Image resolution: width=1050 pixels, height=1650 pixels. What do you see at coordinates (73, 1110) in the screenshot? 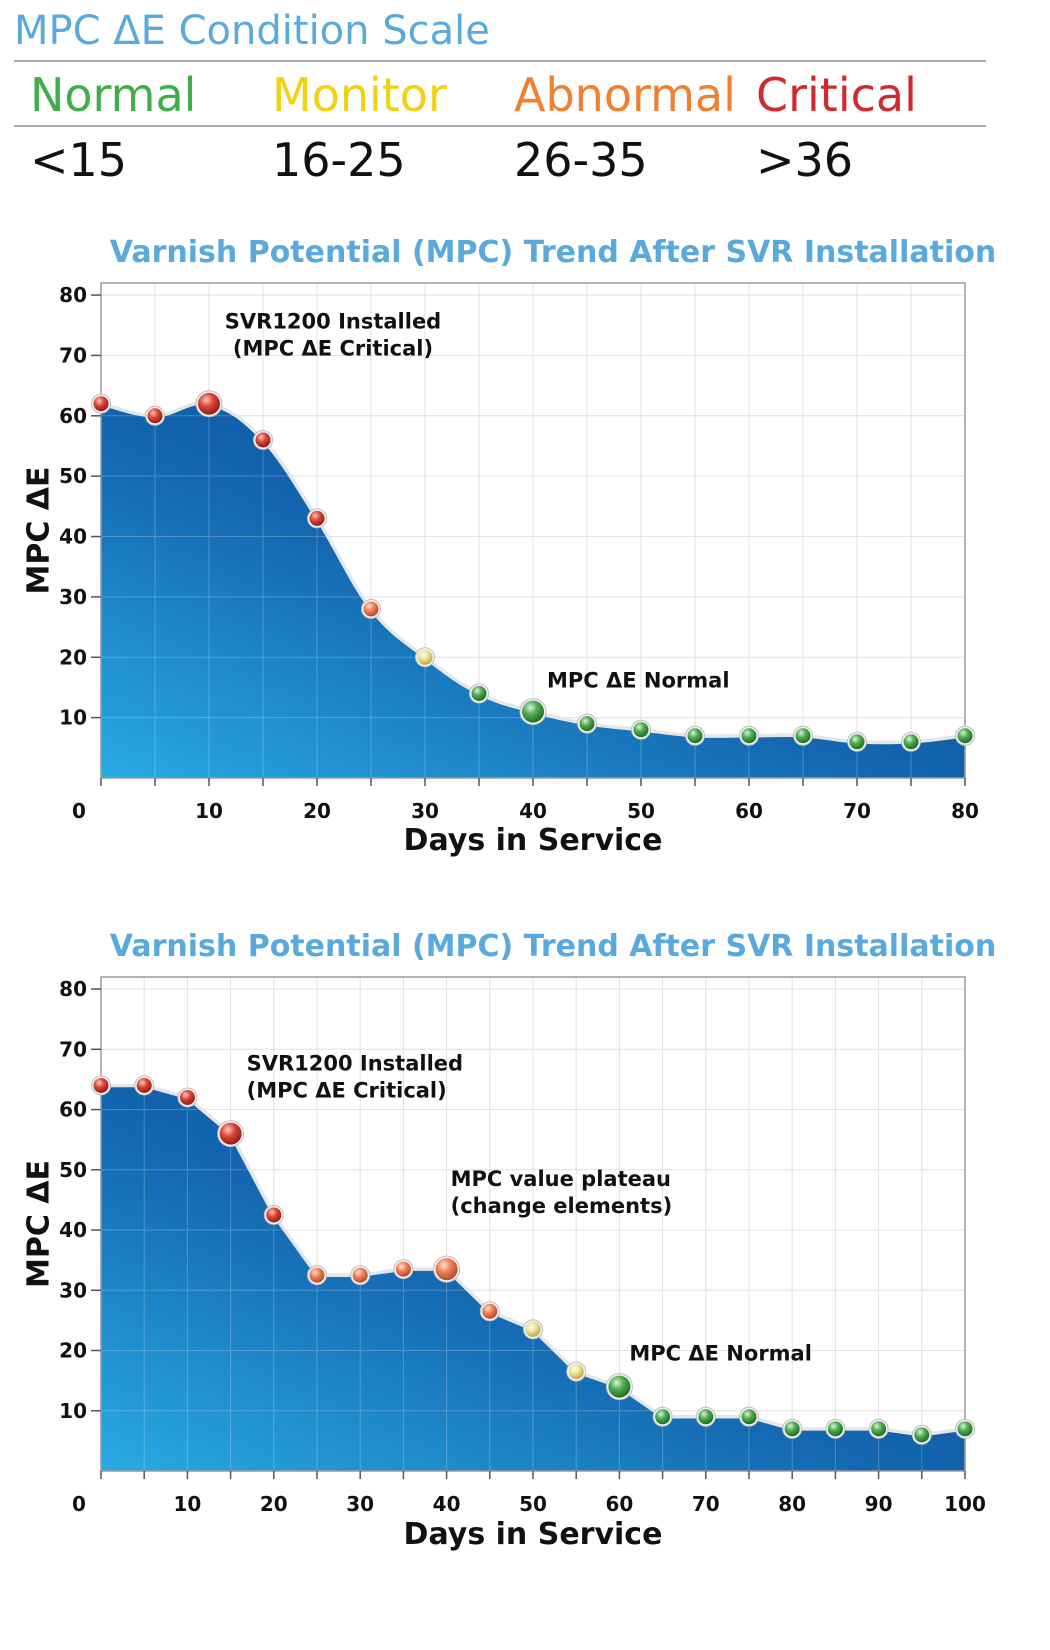
I see `y-tick-label: 60` at bounding box center [73, 1110].